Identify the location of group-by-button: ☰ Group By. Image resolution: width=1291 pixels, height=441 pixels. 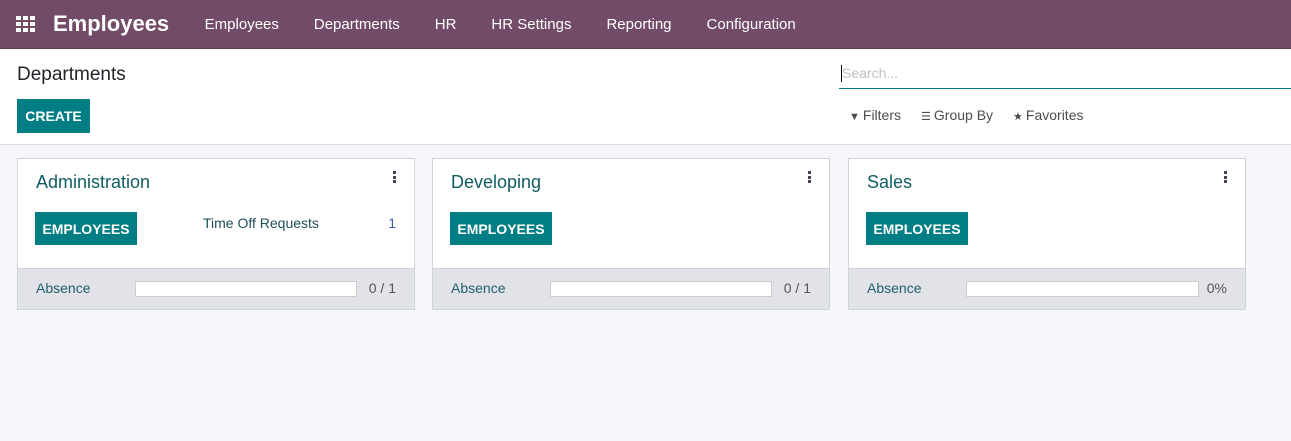
(957, 115).